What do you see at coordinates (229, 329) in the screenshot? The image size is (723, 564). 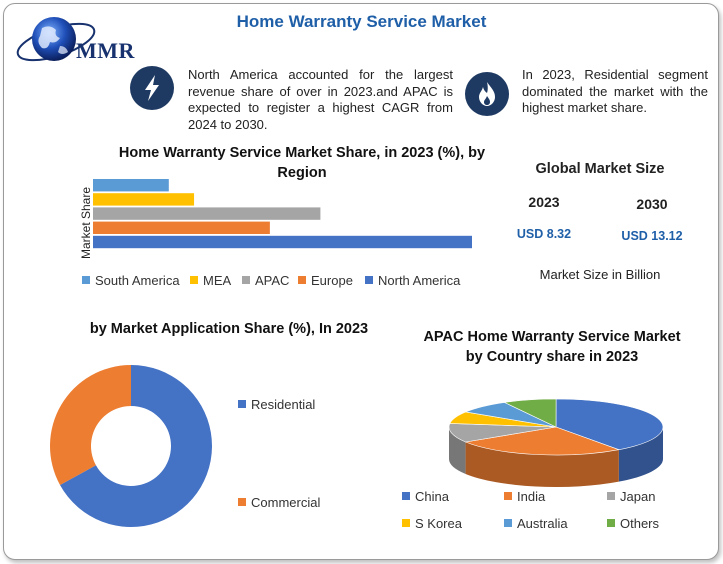 I see `application-chart-title: by Market Application Share (%), In 2023` at bounding box center [229, 329].